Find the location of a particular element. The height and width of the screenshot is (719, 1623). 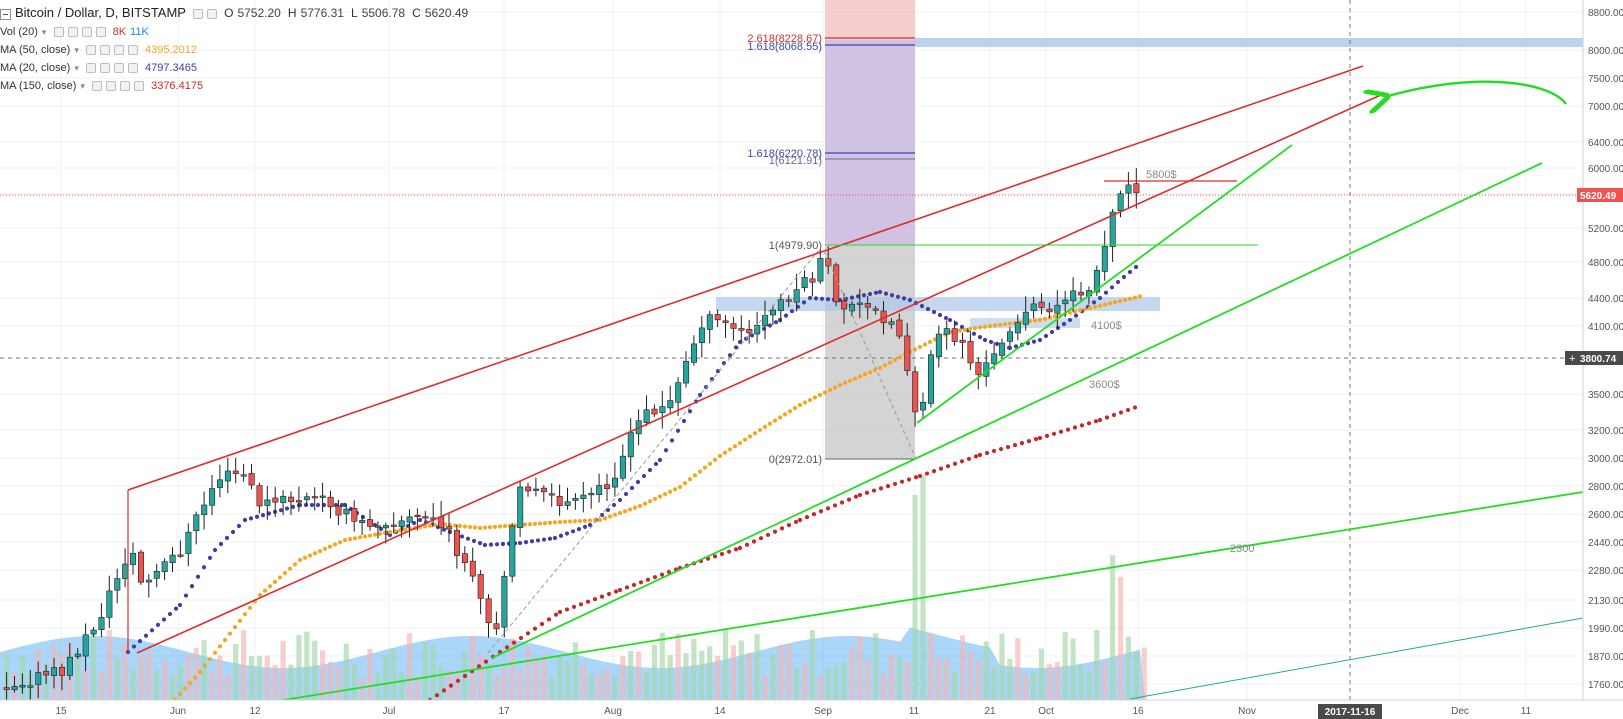

trendline-green-fast is located at coordinates (1104, 284).